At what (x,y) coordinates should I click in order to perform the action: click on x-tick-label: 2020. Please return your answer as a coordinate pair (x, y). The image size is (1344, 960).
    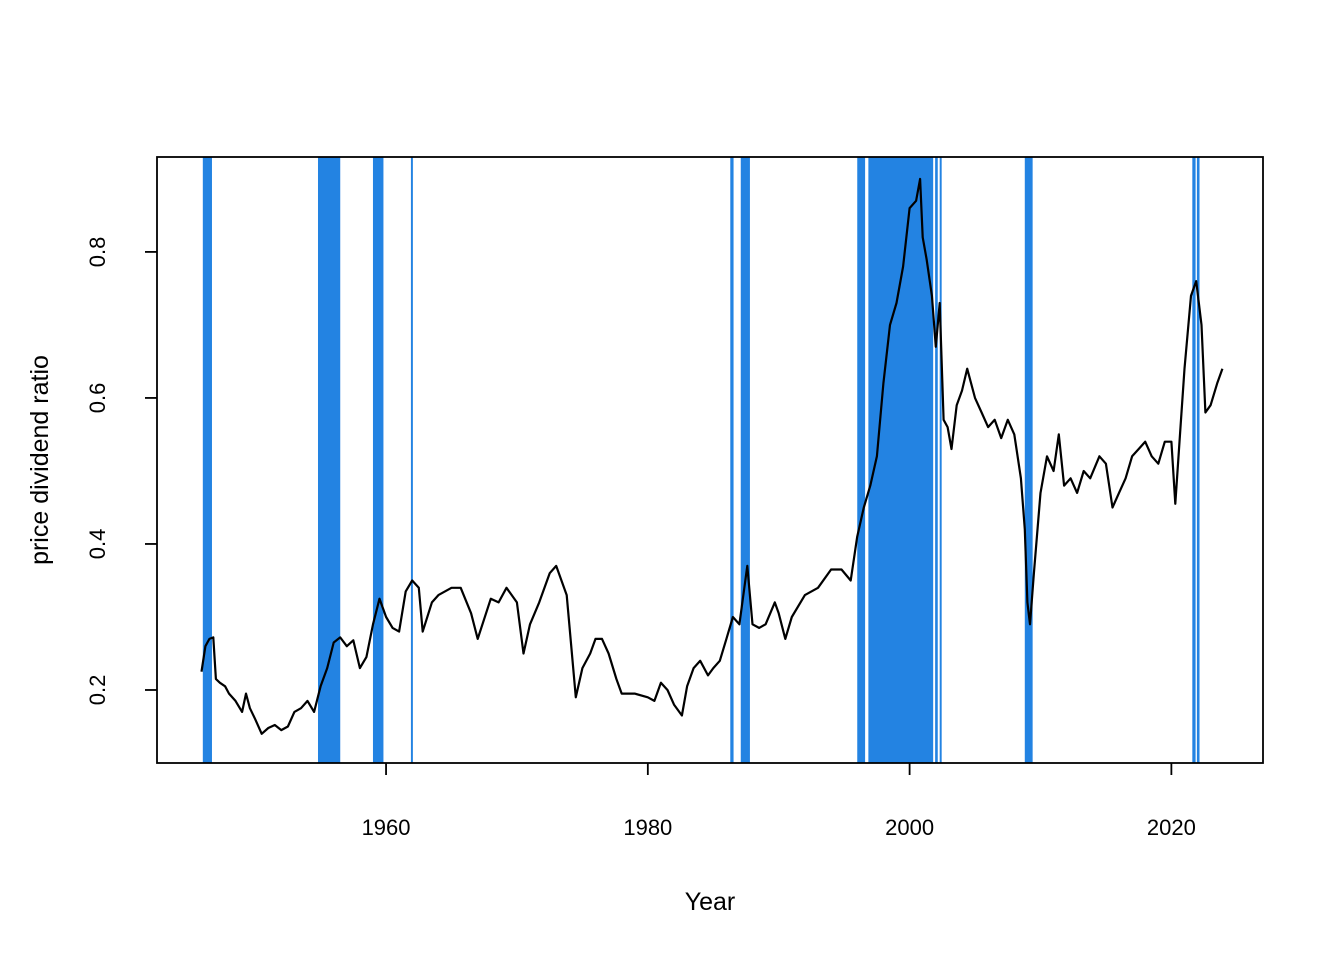
    Looking at the image, I should click on (1171, 827).